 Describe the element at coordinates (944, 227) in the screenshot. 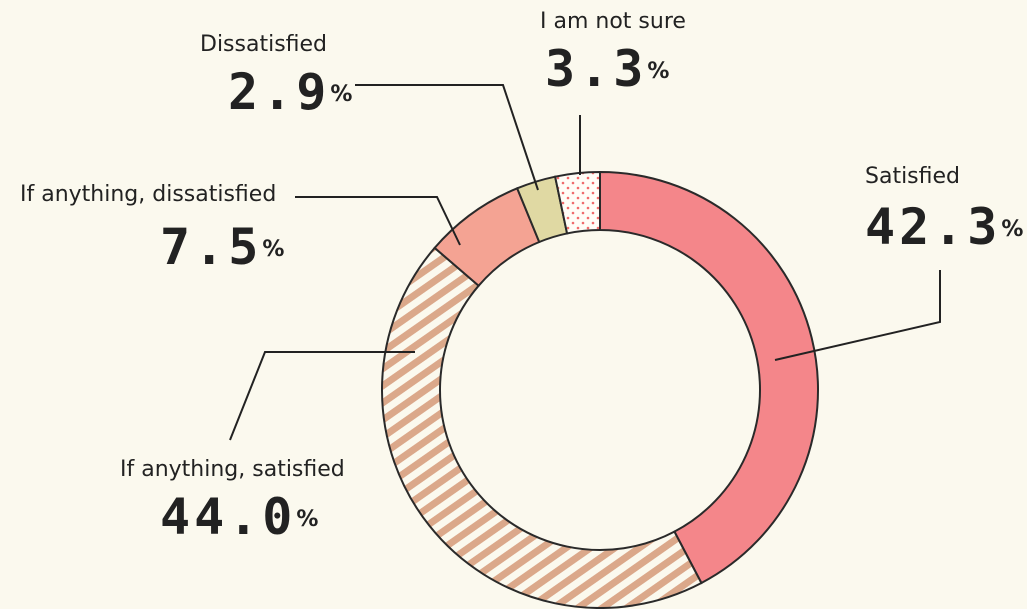

I see `value-label: 42.3%` at that location.